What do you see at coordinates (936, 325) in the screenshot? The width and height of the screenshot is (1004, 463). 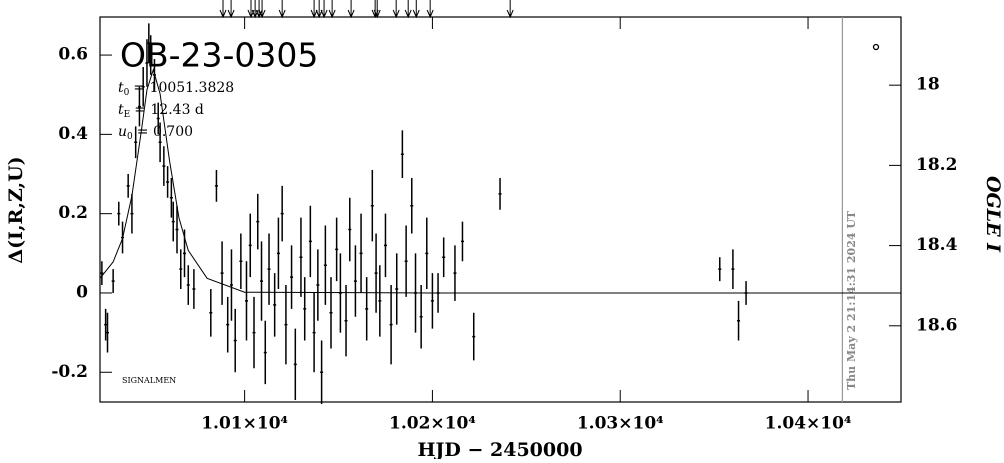 I see `y2-tick-label: 18.6` at bounding box center [936, 325].